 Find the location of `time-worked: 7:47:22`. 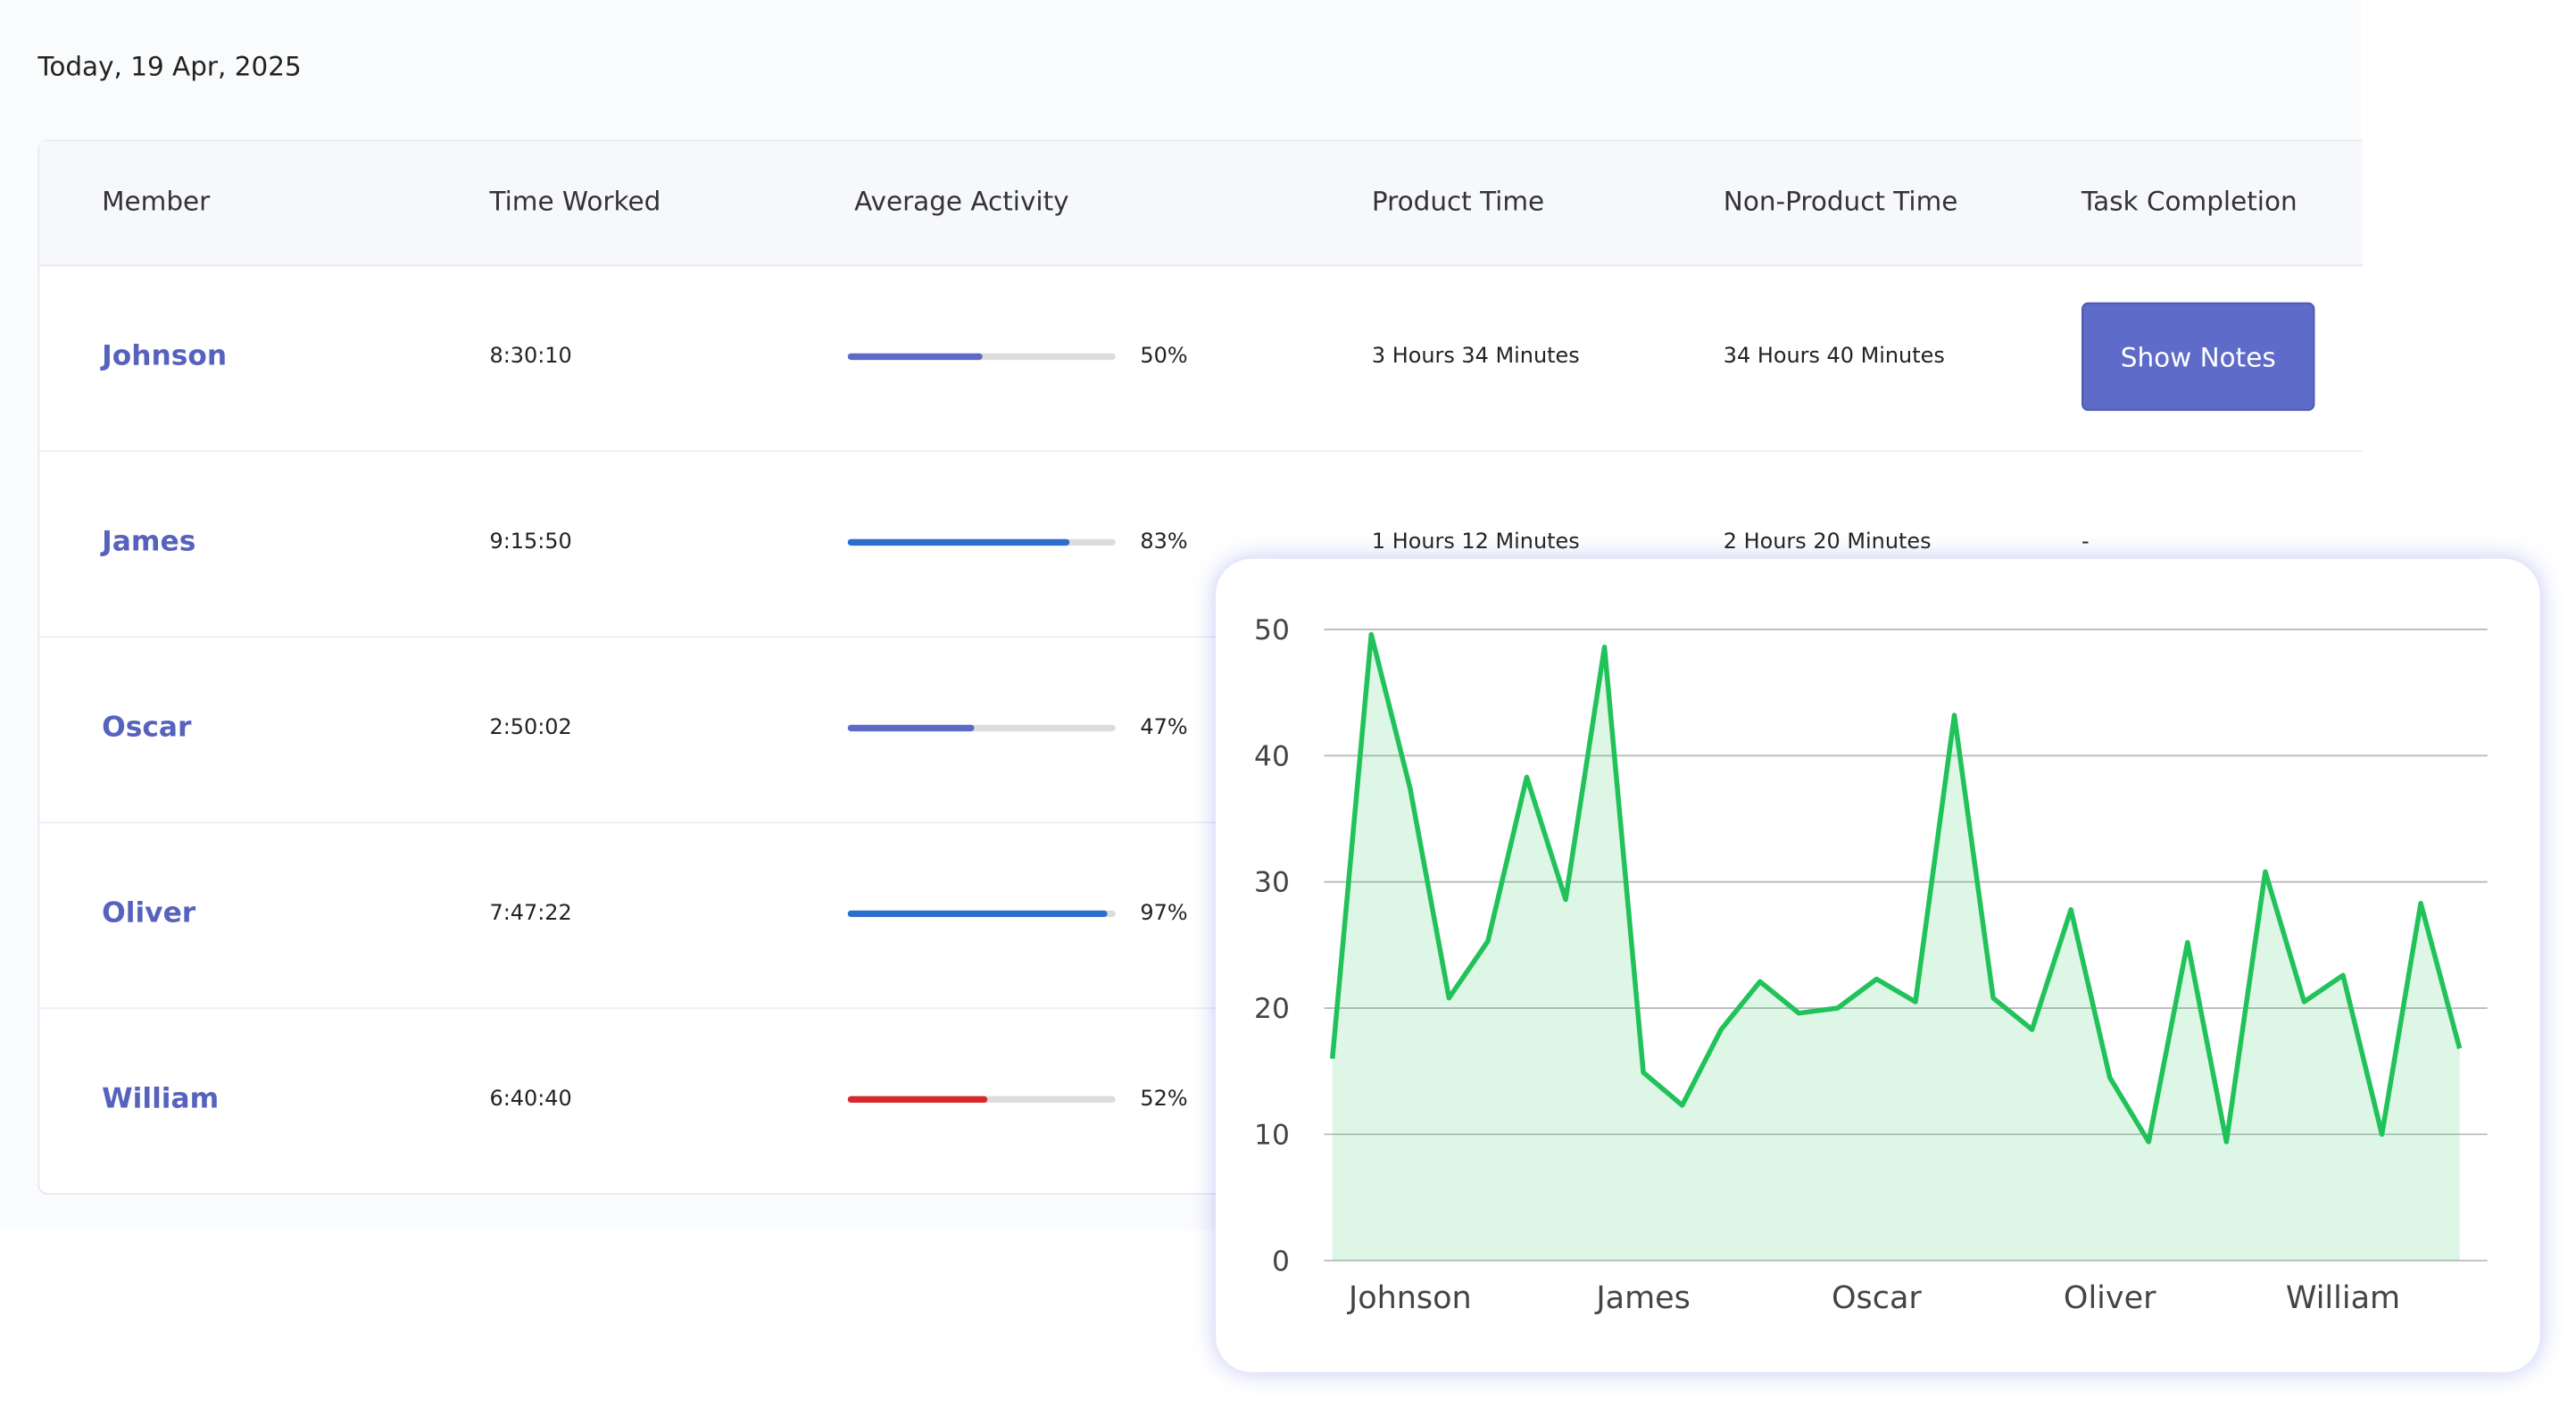

time-worked: 7:47:22 is located at coordinates (531, 914).